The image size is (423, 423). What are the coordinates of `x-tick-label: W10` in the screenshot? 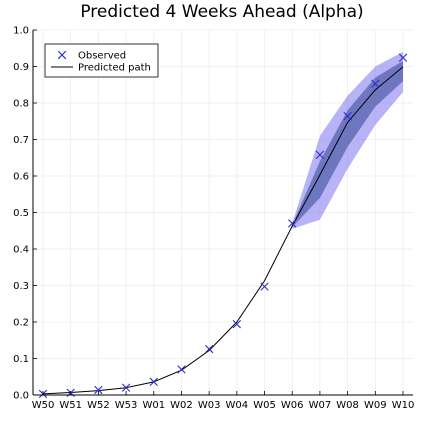 It's located at (403, 405).